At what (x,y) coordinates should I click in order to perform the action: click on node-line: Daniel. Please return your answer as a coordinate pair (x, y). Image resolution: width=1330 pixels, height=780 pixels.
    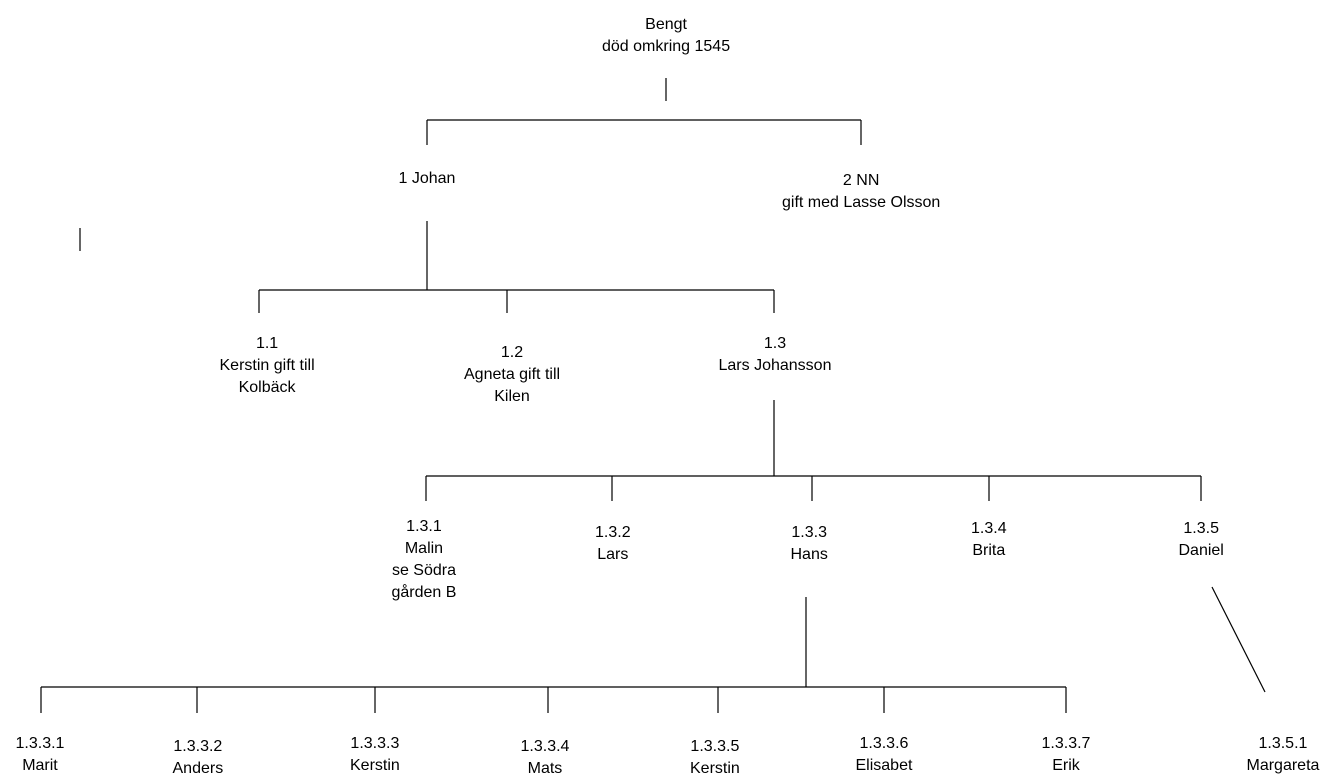
    Looking at the image, I should click on (1201, 550).